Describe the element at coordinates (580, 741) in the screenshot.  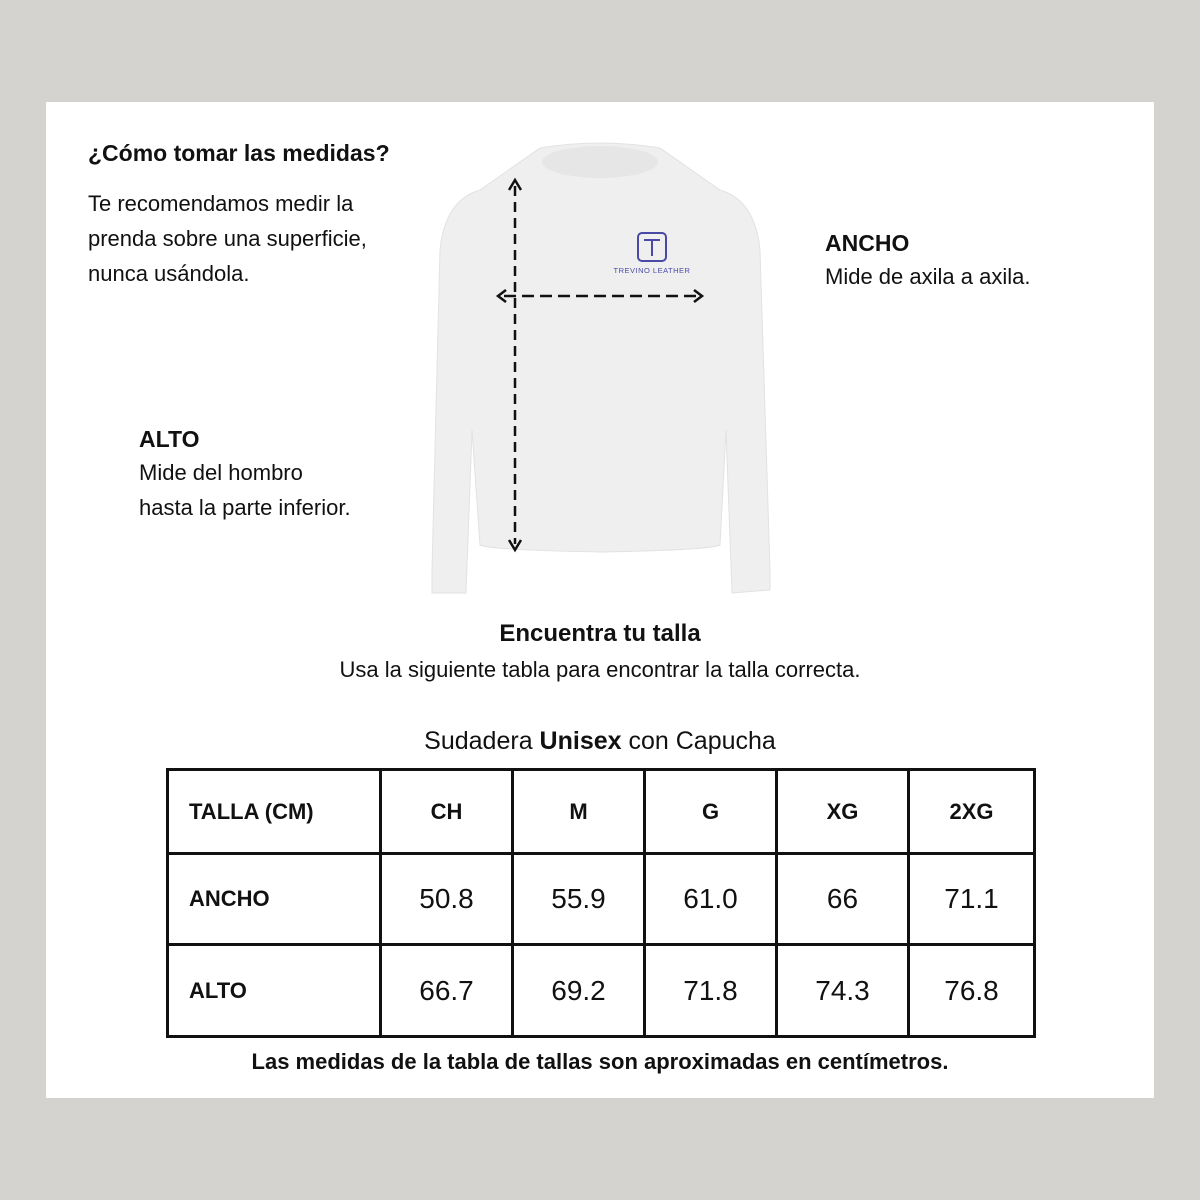
I see `table-title-bold: Unisex` at that location.